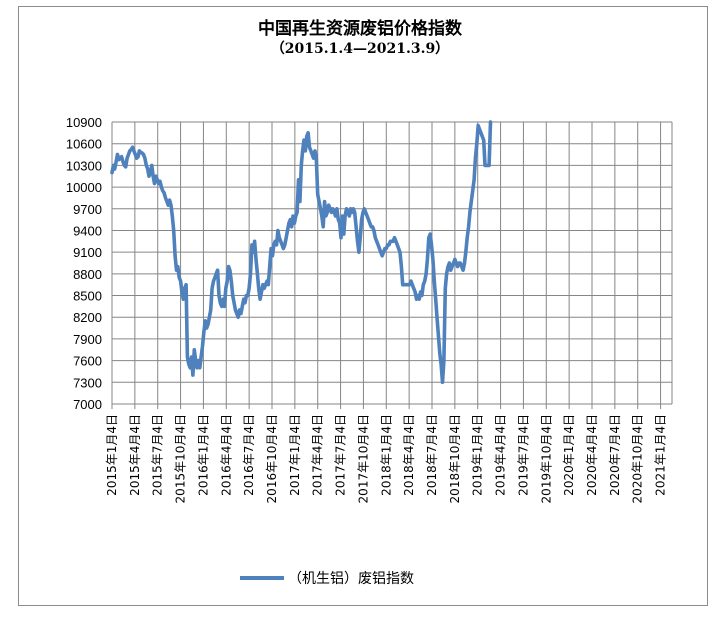 Image resolution: width=720 pixels, height=624 pixels. Describe the element at coordinates (360, 49) in the screenshot. I see `chart-subtitle: （2015.1.4—2021.3.9）` at that location.